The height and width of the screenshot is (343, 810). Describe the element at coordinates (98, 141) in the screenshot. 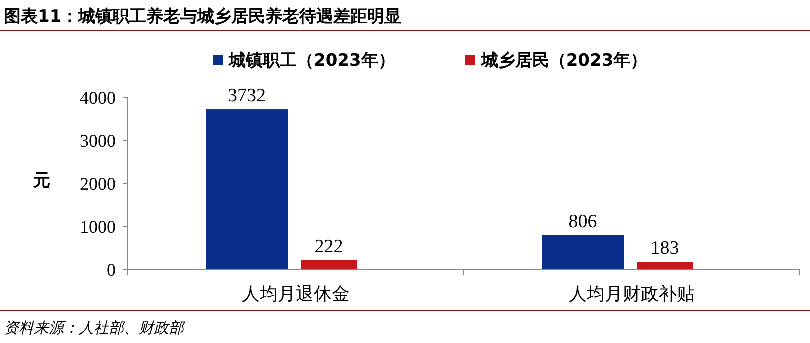

I see `y-tick-label: 3000` at that location.